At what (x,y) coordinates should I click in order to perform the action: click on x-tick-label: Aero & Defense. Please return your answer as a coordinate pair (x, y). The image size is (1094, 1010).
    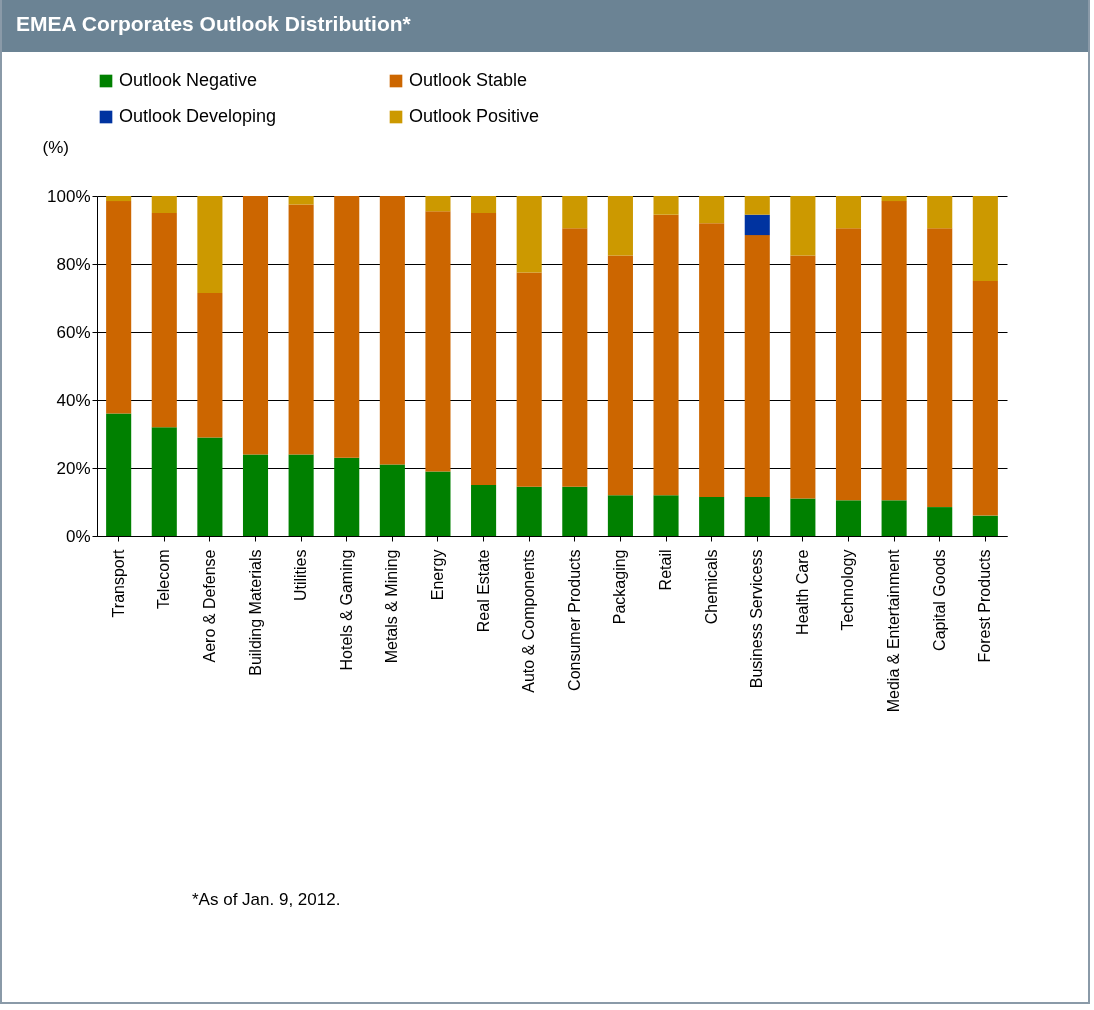
    Looking at the image, I should click on (209, 606).